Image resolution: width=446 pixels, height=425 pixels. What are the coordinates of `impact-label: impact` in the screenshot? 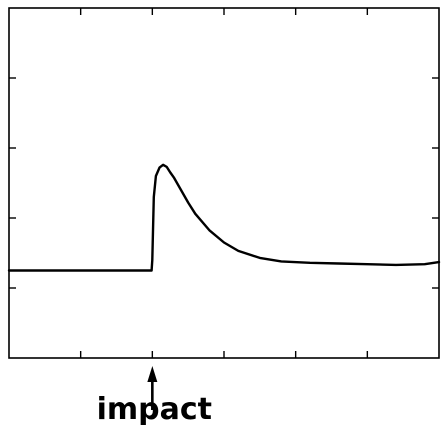 It's located at (154, 408).